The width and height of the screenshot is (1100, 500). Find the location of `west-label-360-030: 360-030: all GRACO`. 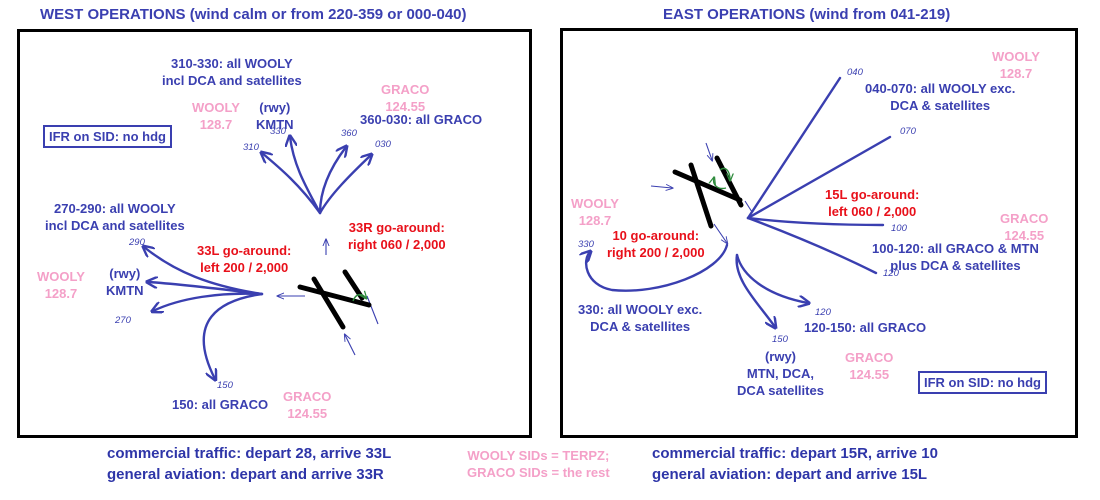

west-label-360-030: 360-030: all GRACO is located at coordinates (421, 119).